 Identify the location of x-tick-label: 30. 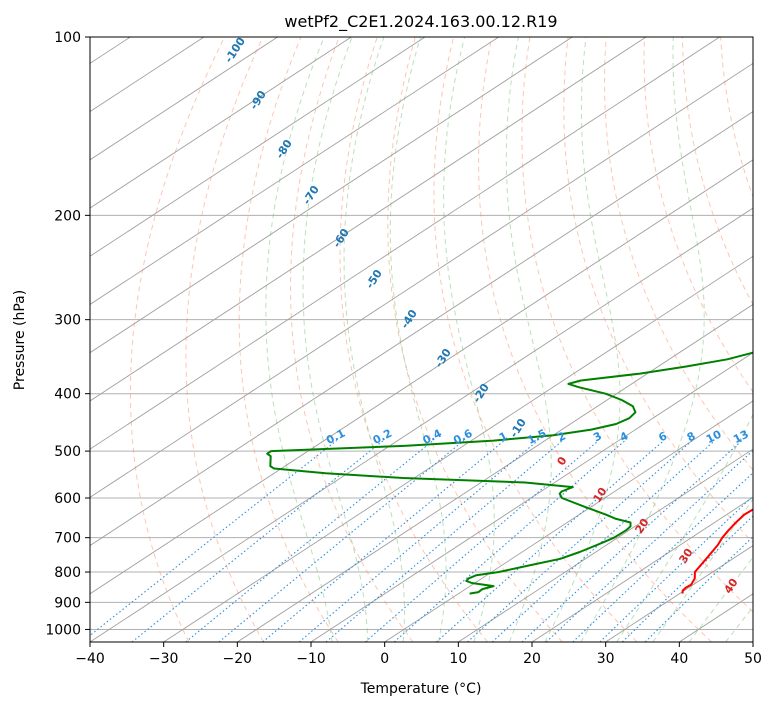
(606, 659).